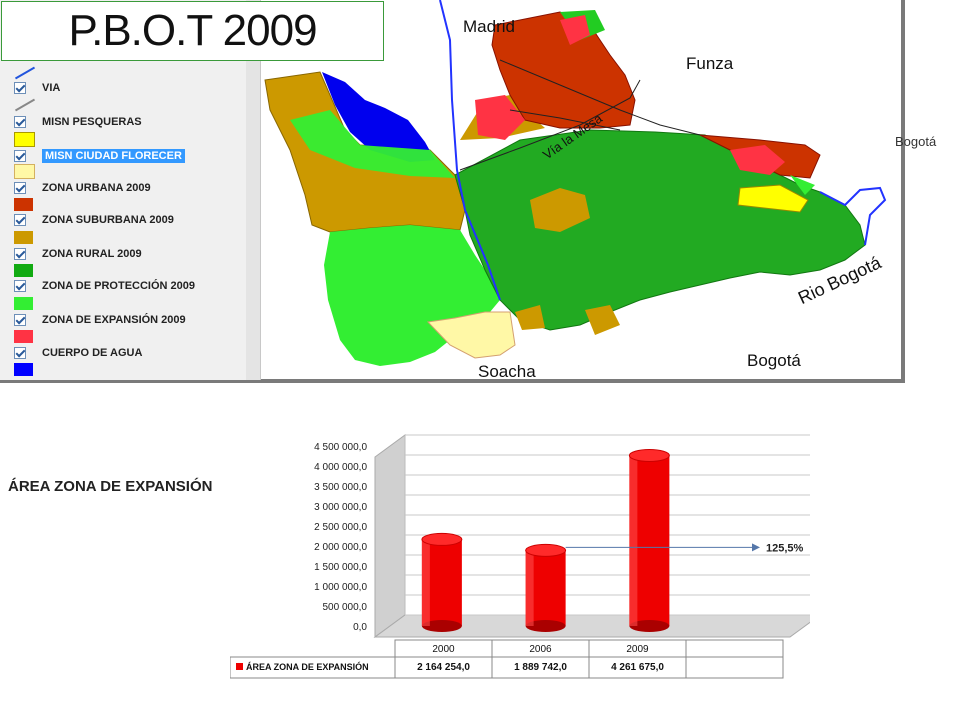  What do you see at coordinates (802, 185) in the screenshot?
I see `map-zone-expansion-east` at bounding box center [802, 185].